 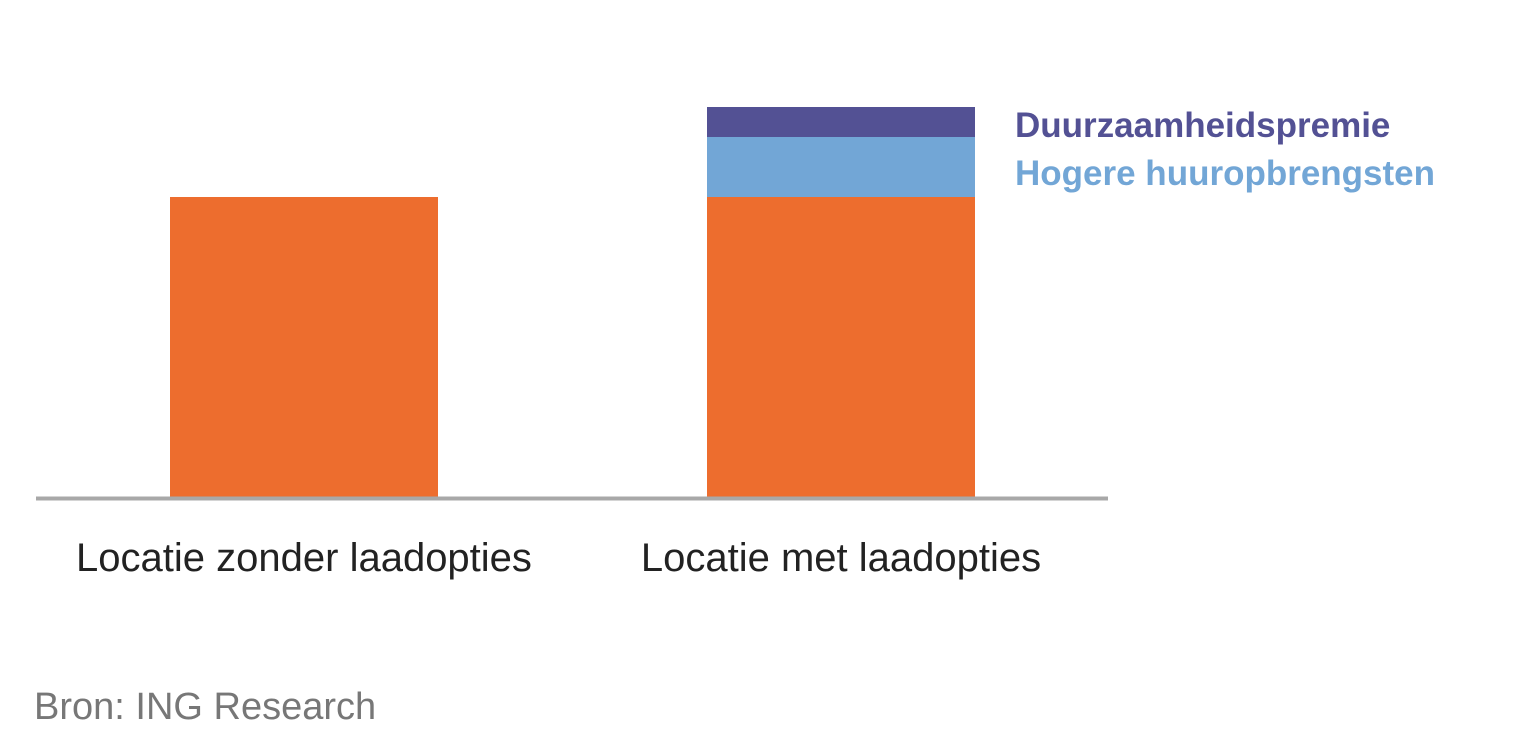 What do you see at coordinates (304, 347) in the screenshot?
I see `bar-segment-c0-s0` at bounding box center [304, 347].